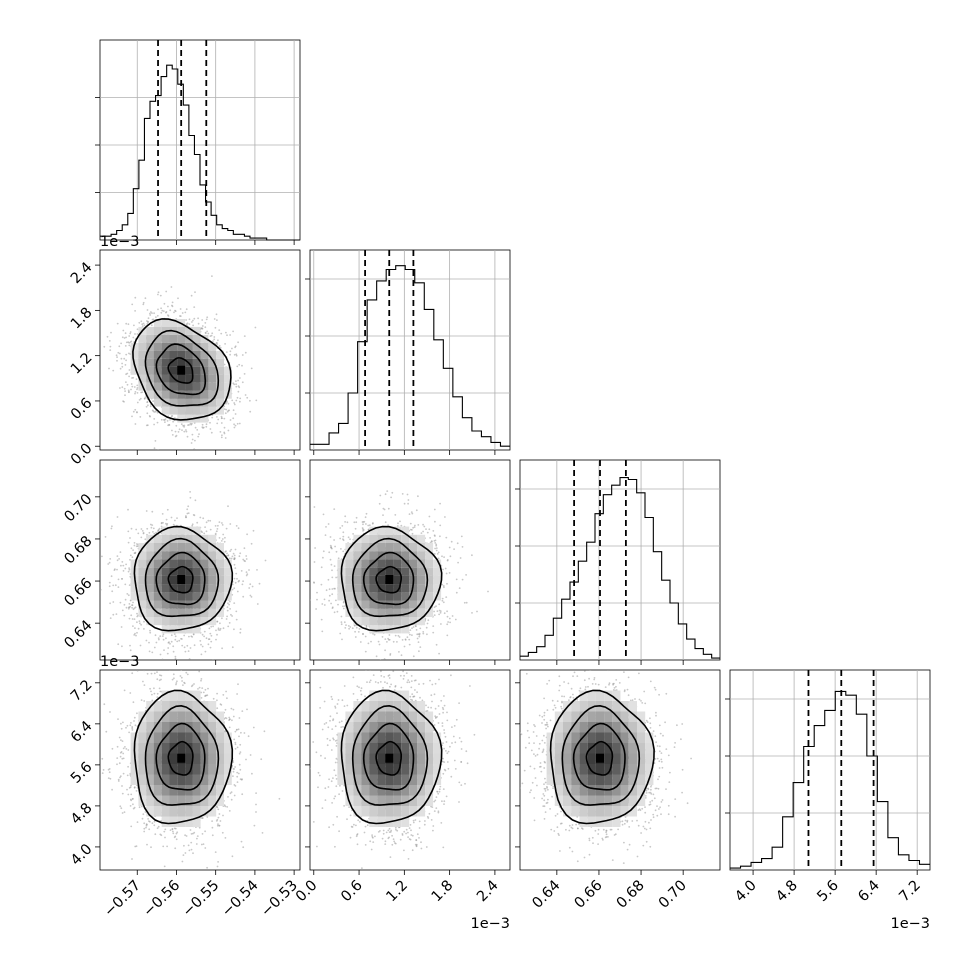  Describe the element at coordinates (181, 370) in the screenshot. I see `density-peak` at that location.